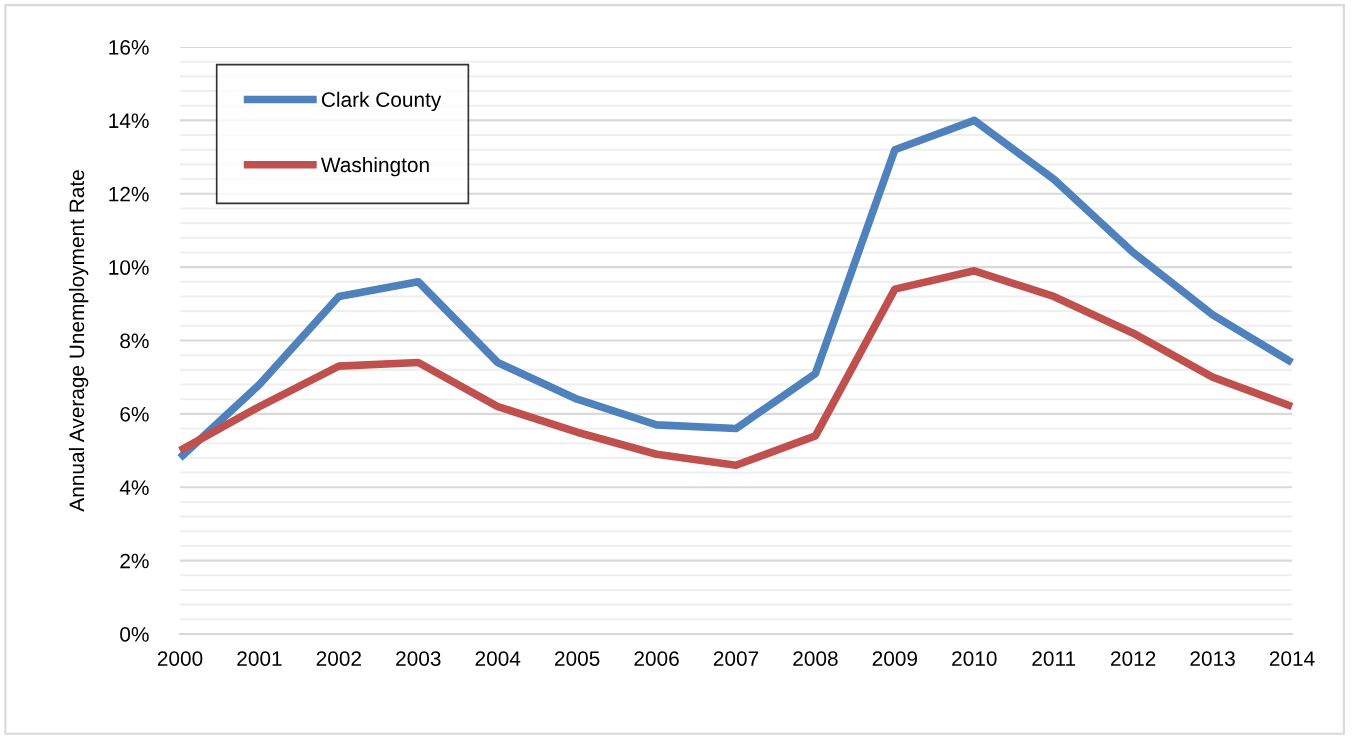 The width and height of the screenshot is (1352, 736). I want to click on y-tick-label: 16%, so click(129, 47).